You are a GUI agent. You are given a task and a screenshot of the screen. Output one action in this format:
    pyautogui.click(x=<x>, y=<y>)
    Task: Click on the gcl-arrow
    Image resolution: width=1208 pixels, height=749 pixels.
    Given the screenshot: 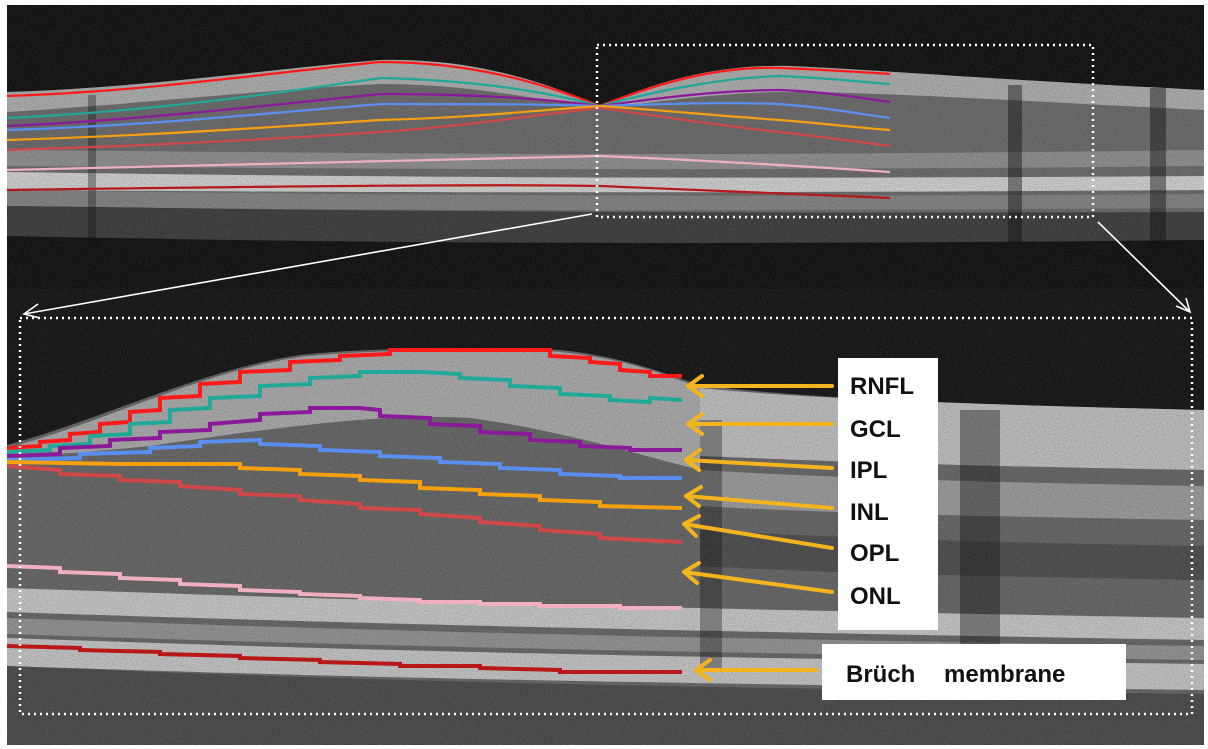 What is the action you would take?
    pyautogui.click(x=760, y=424)
    